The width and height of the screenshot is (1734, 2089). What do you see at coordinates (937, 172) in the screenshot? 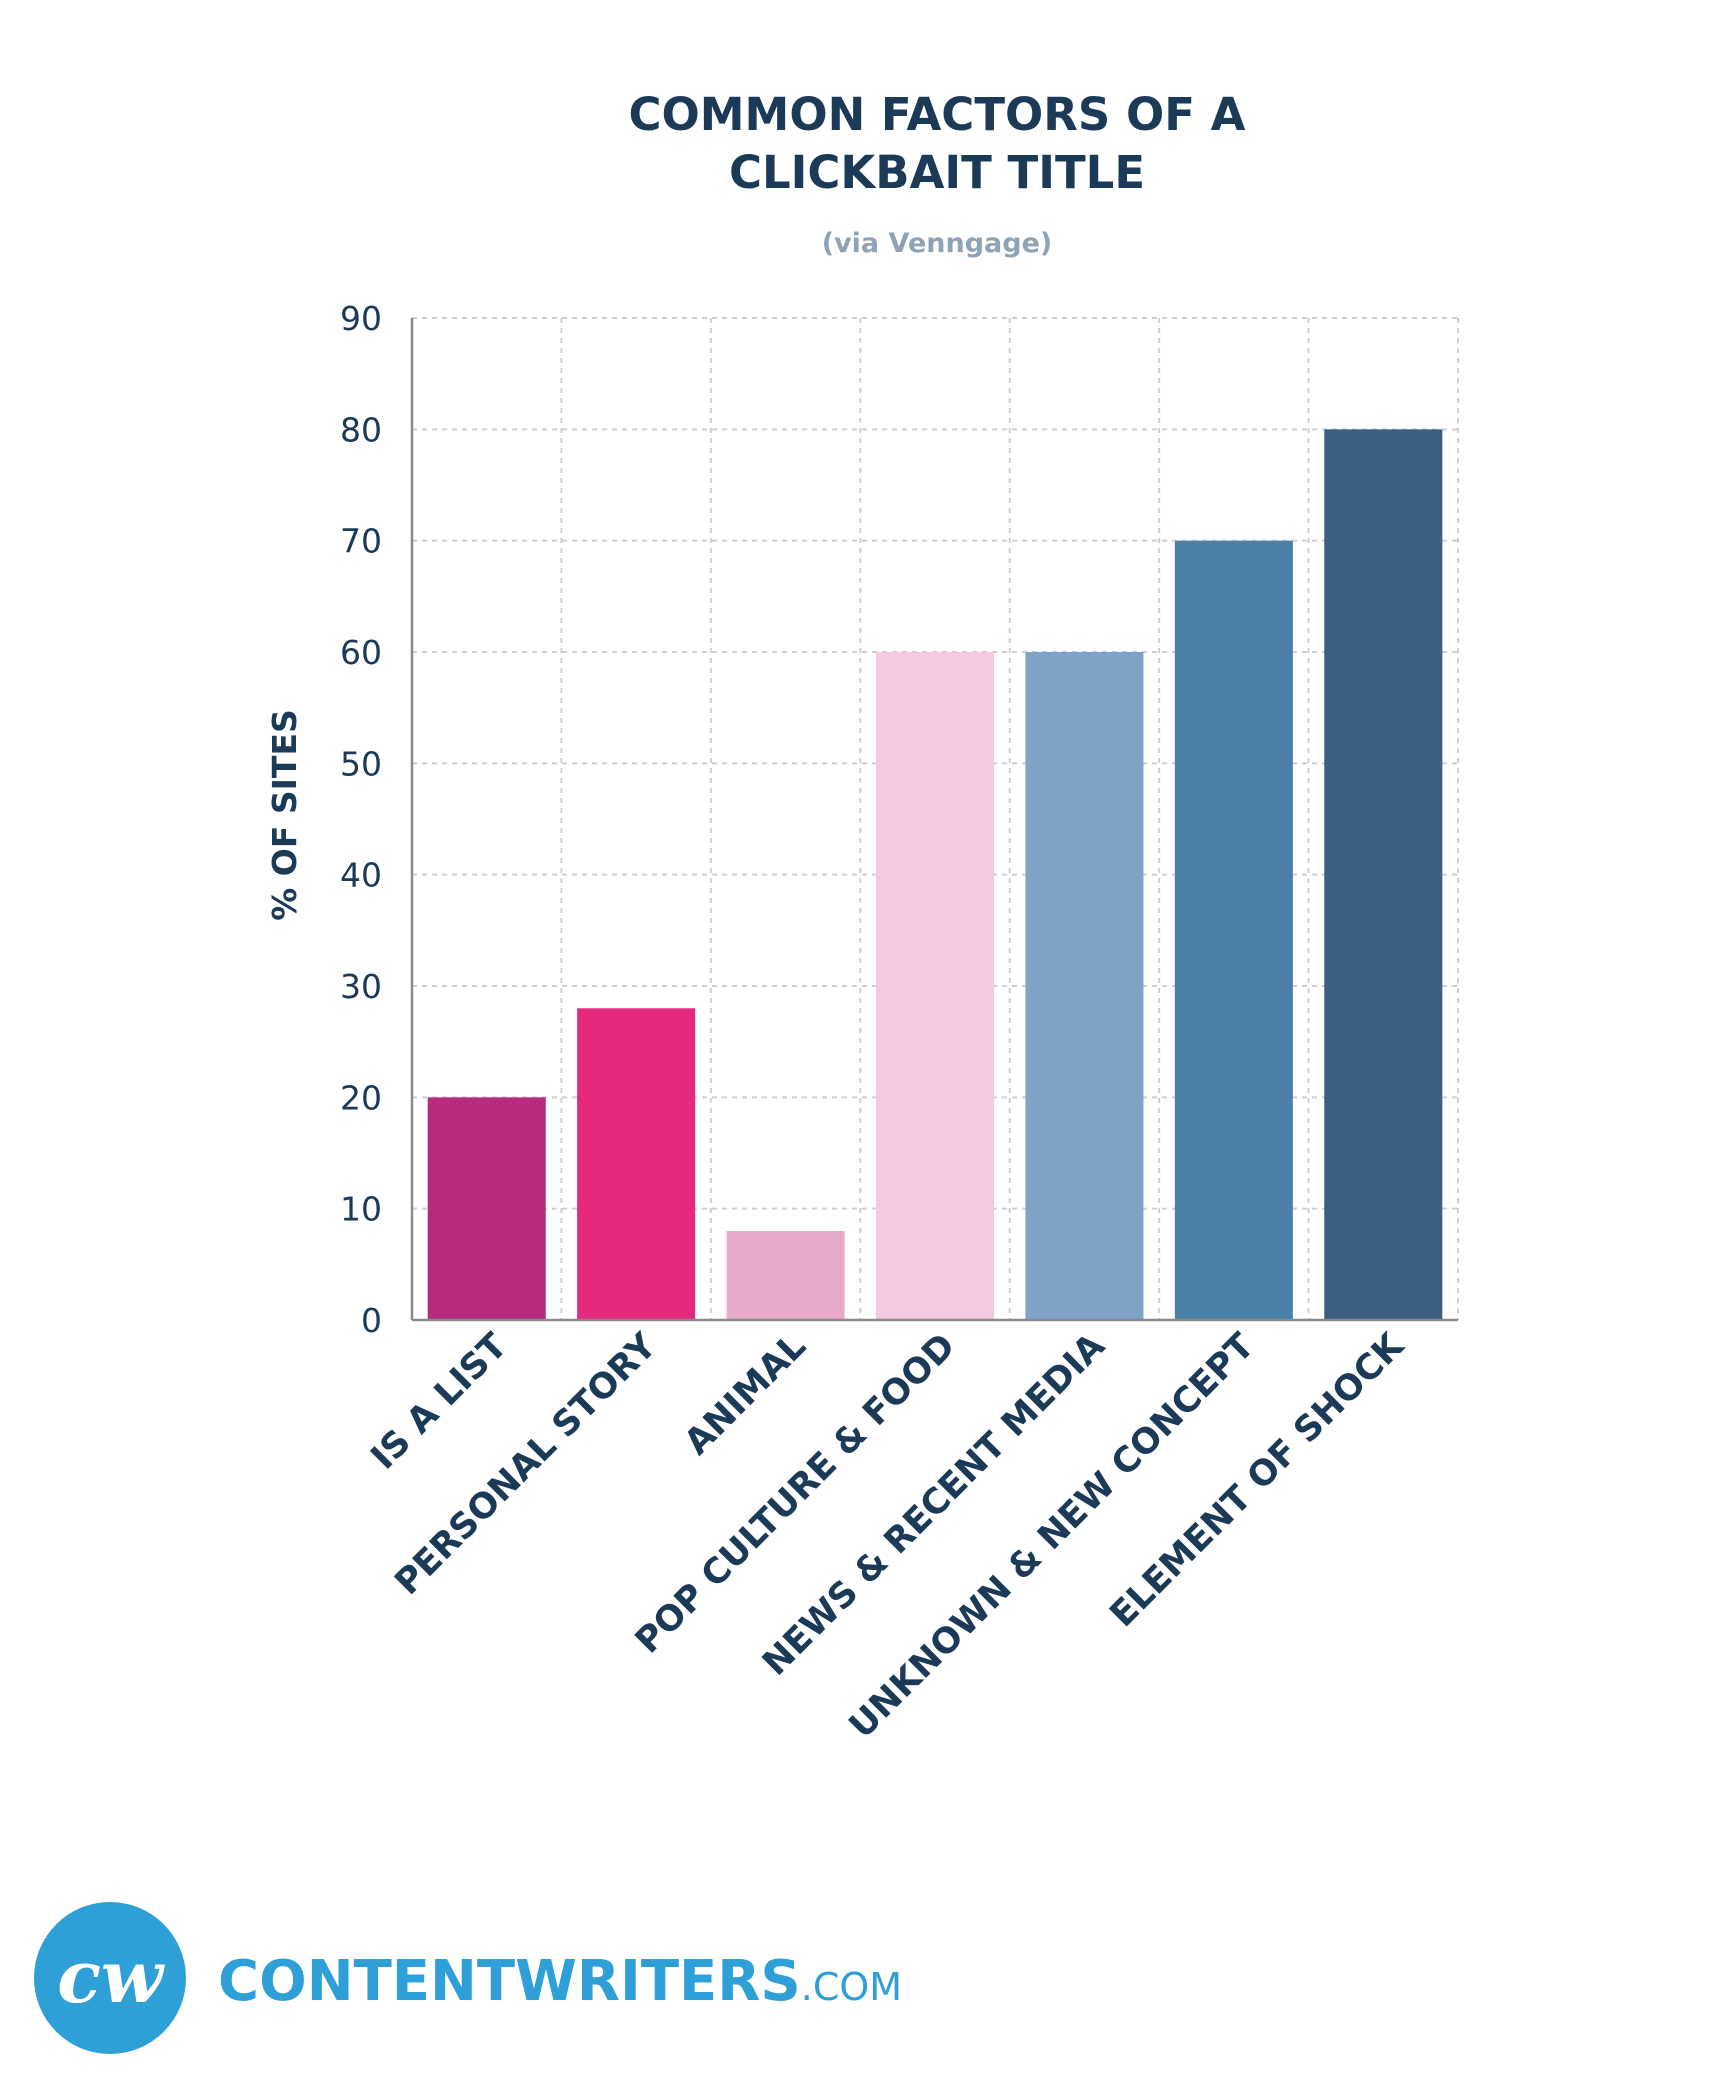
I see `chart-title-line-2: CLICKBAIT TITLE` at bounding box center [937, 172].